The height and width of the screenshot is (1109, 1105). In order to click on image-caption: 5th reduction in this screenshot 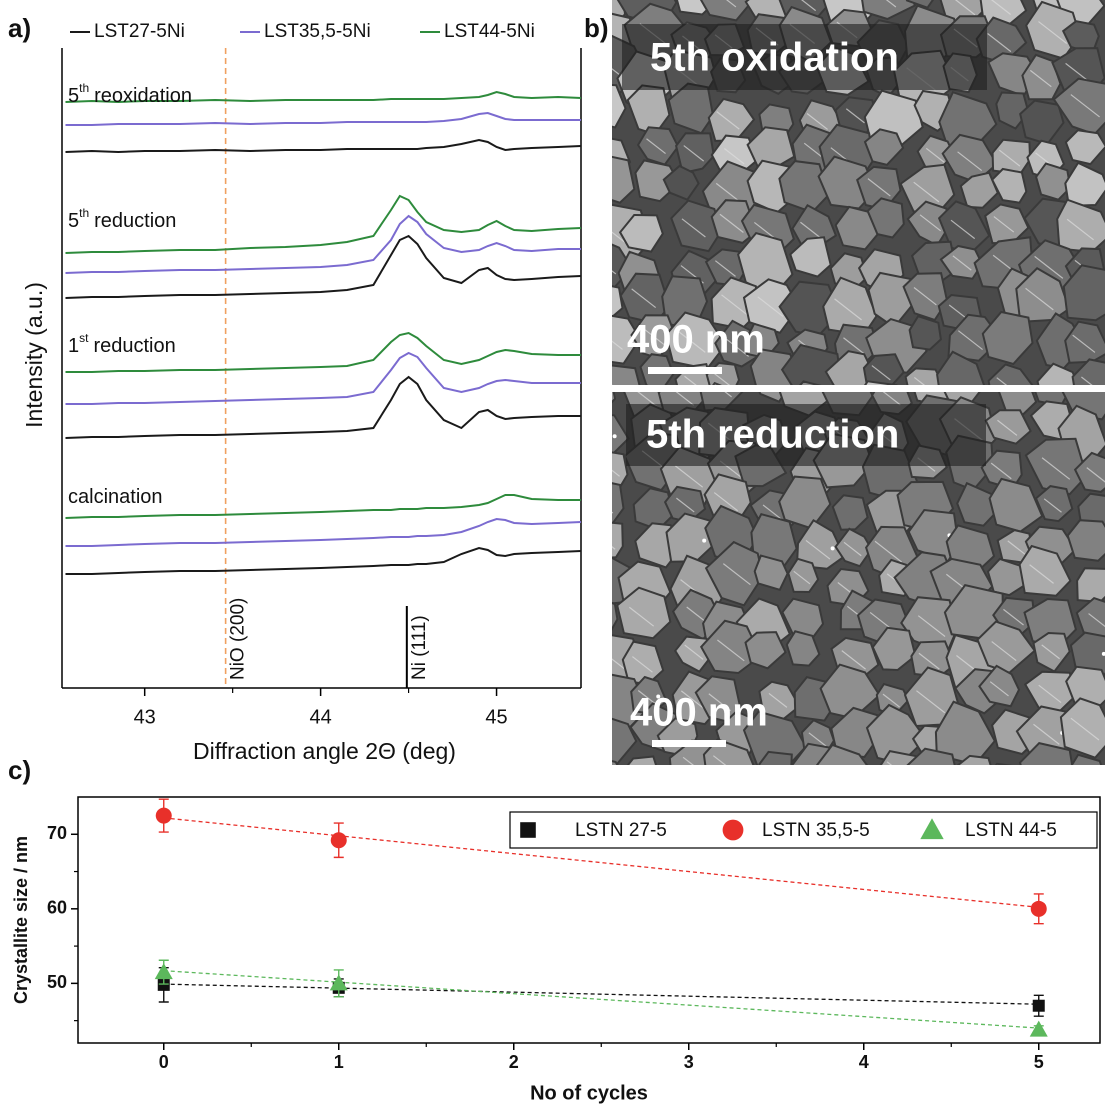, I will do `click(772, 435)`.